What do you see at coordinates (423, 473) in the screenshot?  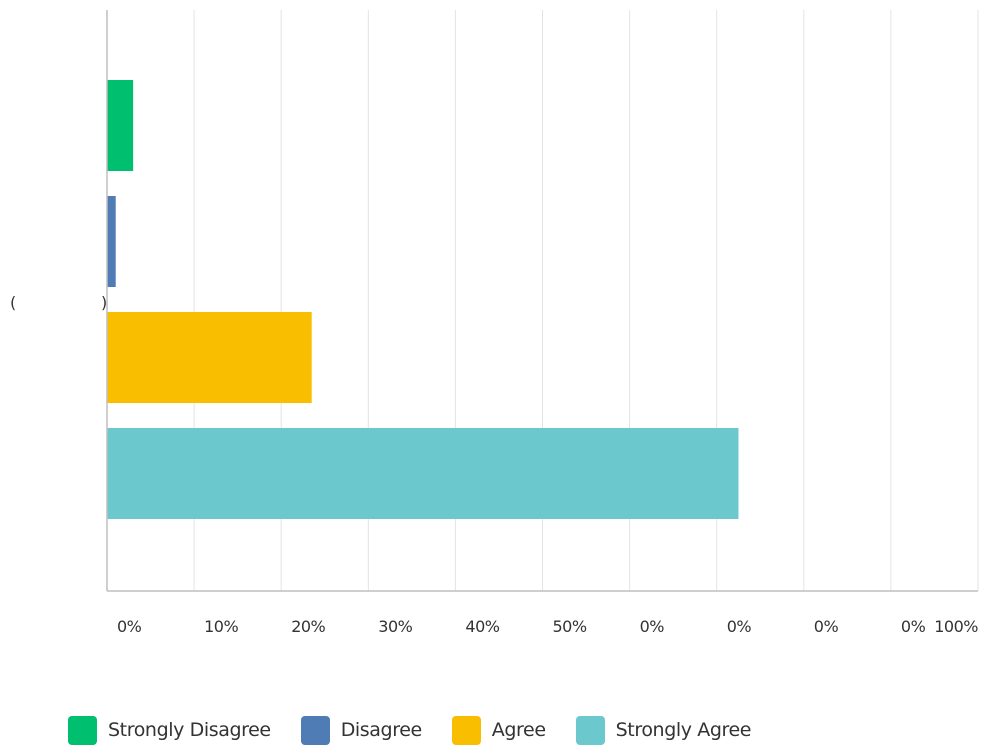 I see `bar-strongly-agree` at bounding box center [423, 473].